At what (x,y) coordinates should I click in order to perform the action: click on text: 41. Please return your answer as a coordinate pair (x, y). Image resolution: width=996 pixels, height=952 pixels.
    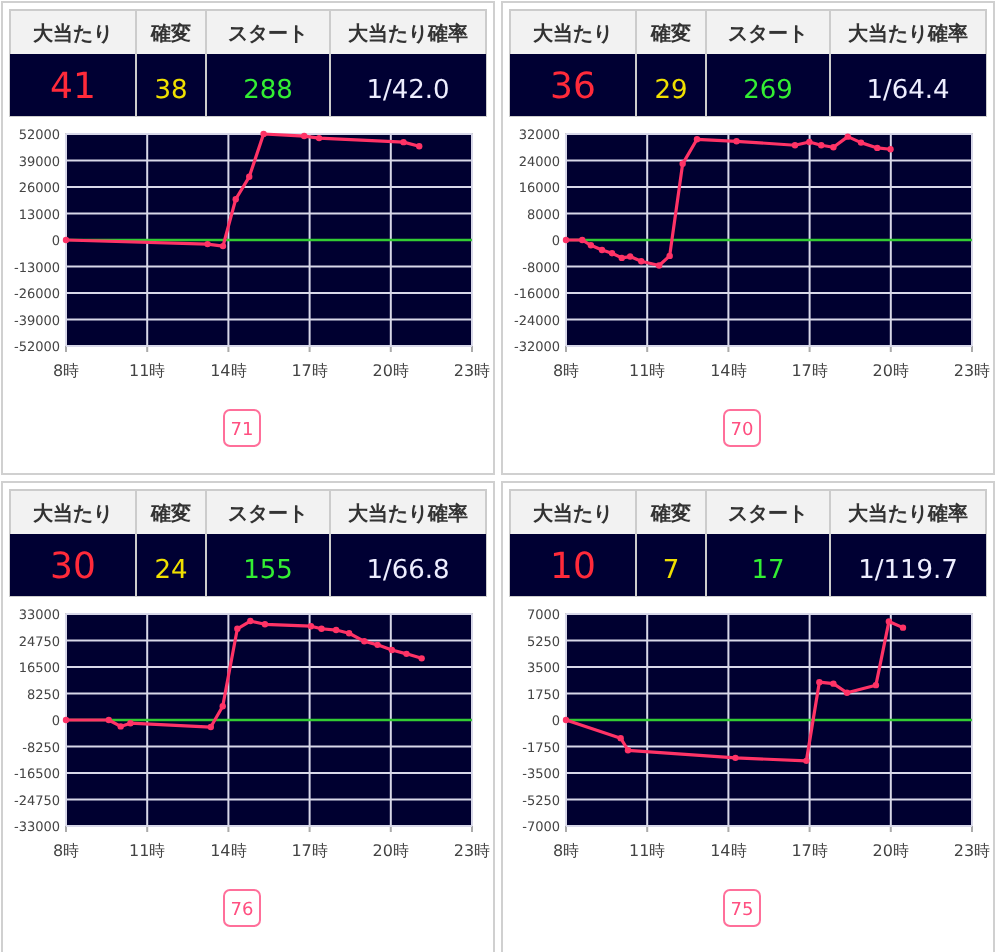
    Looking at the image, I should click on (73, 87).